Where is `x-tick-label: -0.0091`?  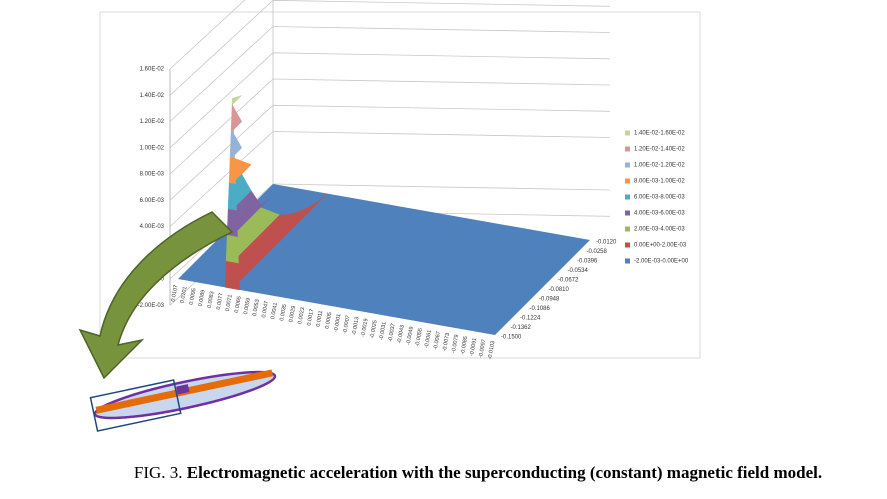 x-tick-label: -0.0091 is located at coordinates (473, 346).